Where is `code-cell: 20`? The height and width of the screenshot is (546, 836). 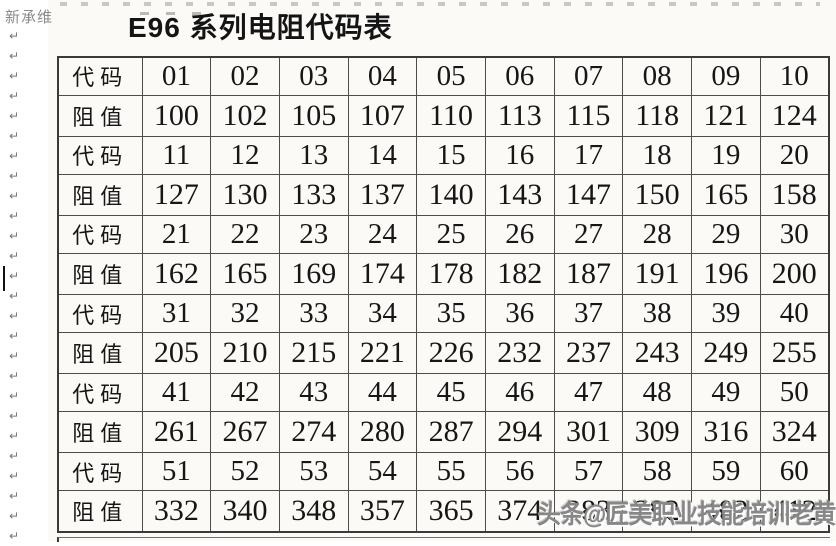
code-cell: 20 is located at coordinates (794, 155).